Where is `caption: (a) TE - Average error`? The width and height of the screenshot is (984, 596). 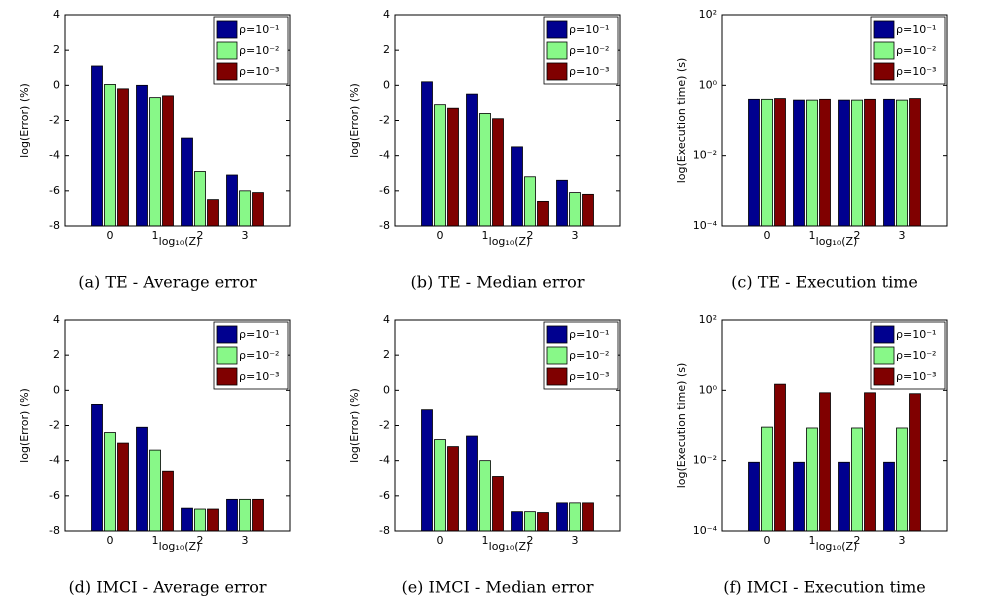
caption: (a) TE - Average error is located at coordinates (167, 282).